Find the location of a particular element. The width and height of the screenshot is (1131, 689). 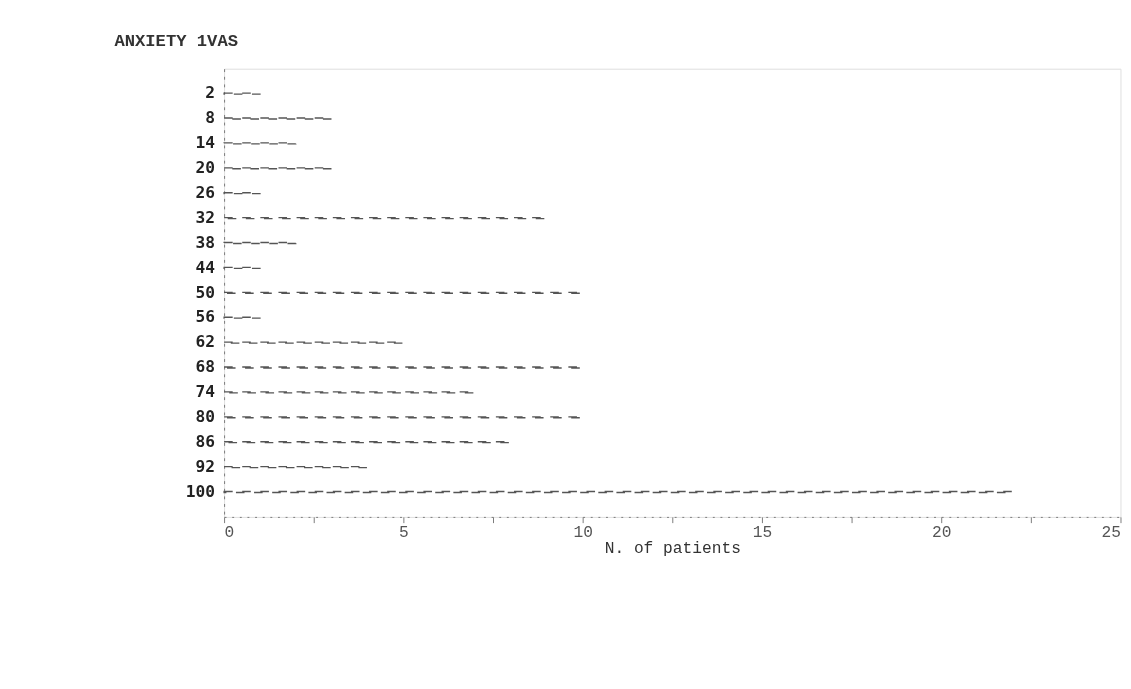

y-tick-label: 86 is located at coordinates (205, 441).